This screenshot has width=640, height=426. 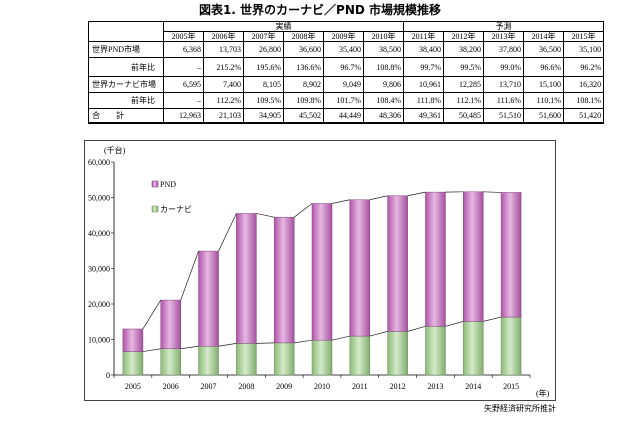 What do you see at coordinates (492, 319) in the screenshot?
I see `series-line-car-navi-2014` at bounding box center [492, 319].